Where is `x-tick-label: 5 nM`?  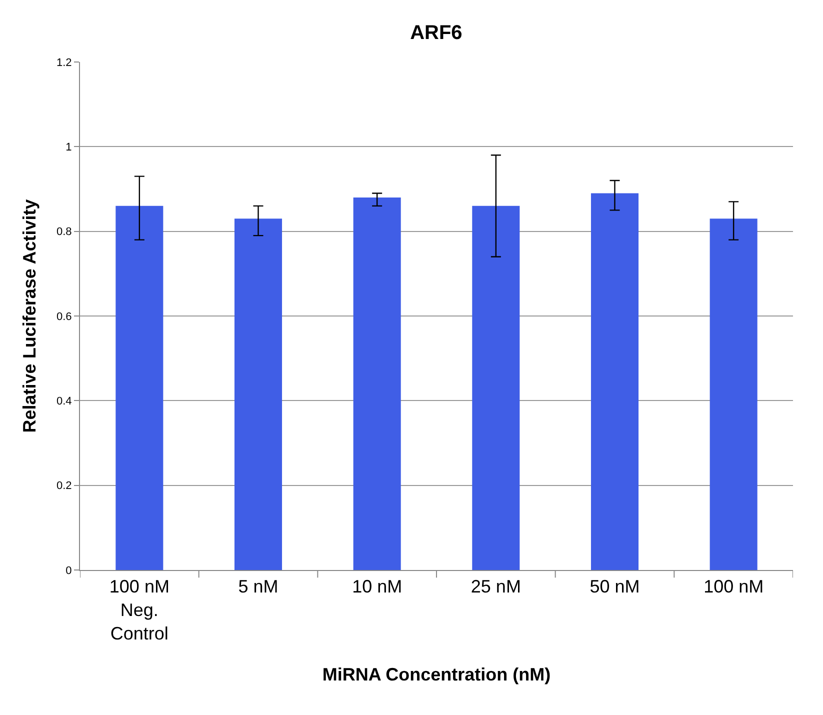 x-tick-label: 5 nM is located at coordinates (258, 586).